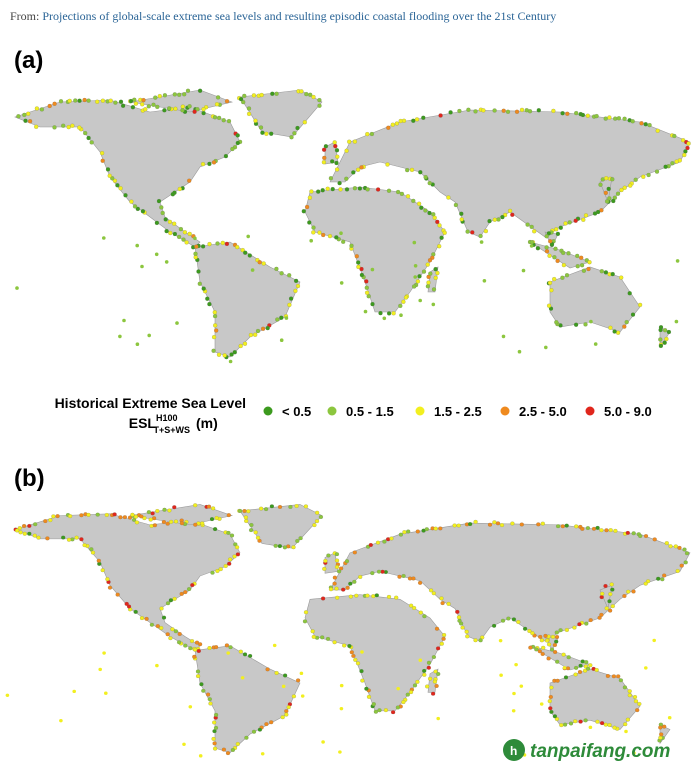  Describe the element at coordinates (24, 16) in the screenshot. I see `header-prefix: From:` at that location.